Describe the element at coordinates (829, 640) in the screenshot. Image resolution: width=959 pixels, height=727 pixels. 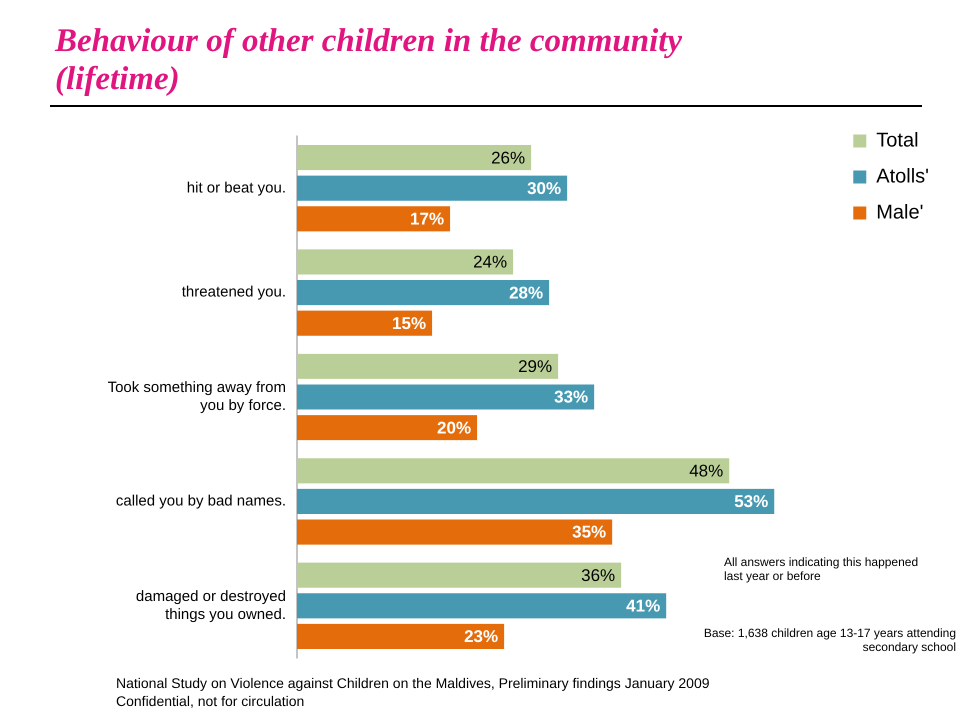
I see `annotation: Base: 1,638 children age 13-17 years attending secondary school` at that location.